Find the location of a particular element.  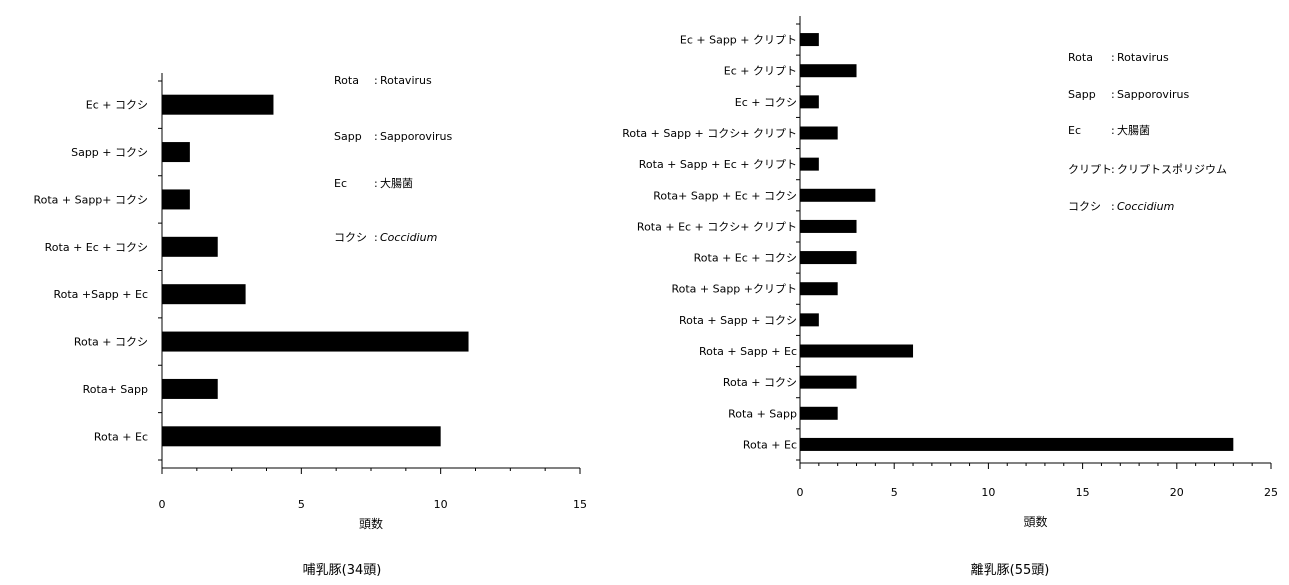

category-label: Ec + クリプト is located at coordinates (760, 71).